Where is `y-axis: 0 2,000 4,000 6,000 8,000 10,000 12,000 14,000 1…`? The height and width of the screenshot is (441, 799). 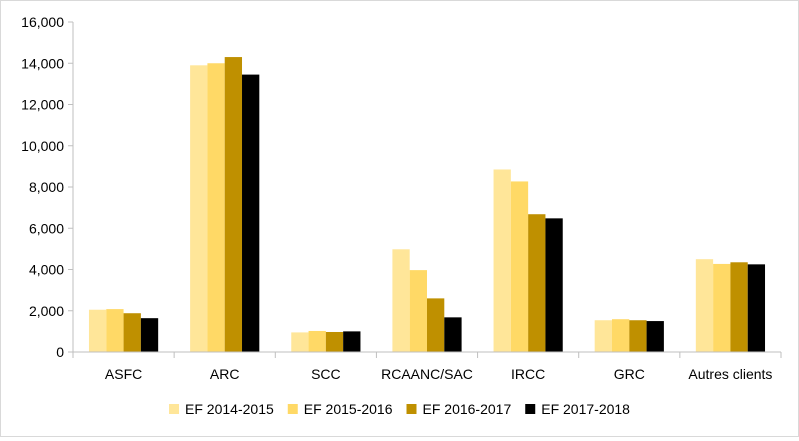 y-axis: 0 2,000 4,000 6,000 8,000 10,000 12,000 14,000 1… is located at coordinates (47, 187).